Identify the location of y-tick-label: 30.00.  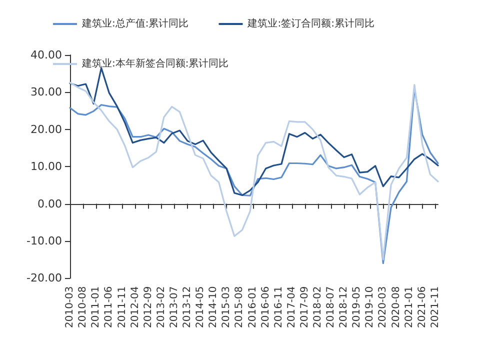
(46, 92).